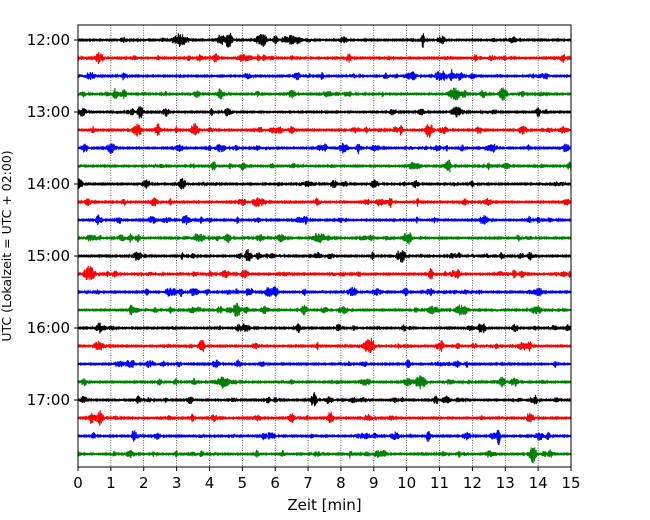  What do you see at coordinates (275, 483) in the screenshot?
I see `x-tick-label: 6` at bounding box center [275, 483].